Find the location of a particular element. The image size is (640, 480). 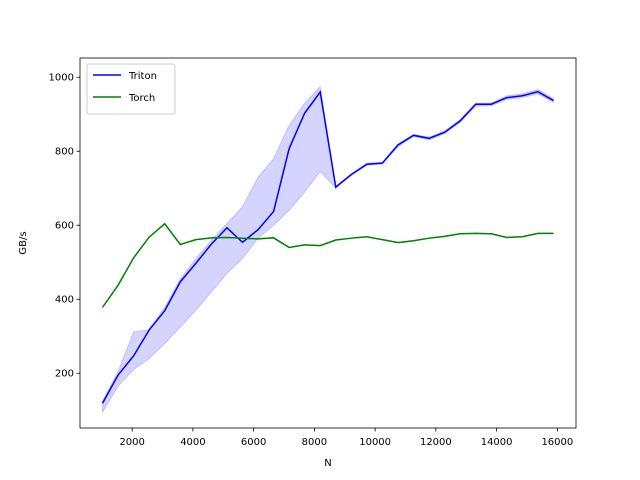

y-tick-label: 600 is located at coordinates (64, 226).